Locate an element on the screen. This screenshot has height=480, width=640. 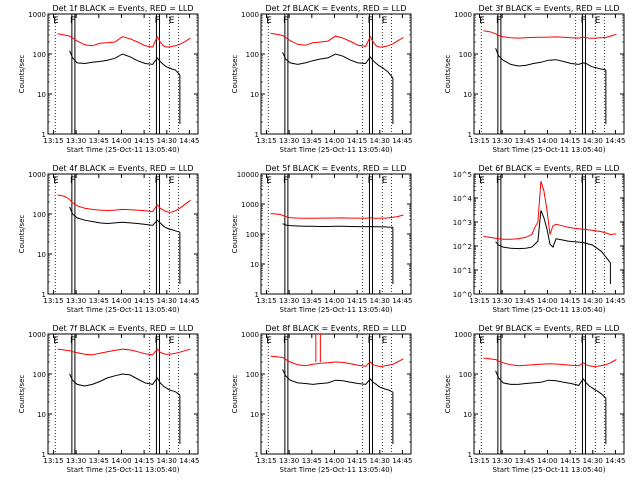
chart-title: Det 6f BLACK = Events, RED = LLD is located at coordinates (548, 168).